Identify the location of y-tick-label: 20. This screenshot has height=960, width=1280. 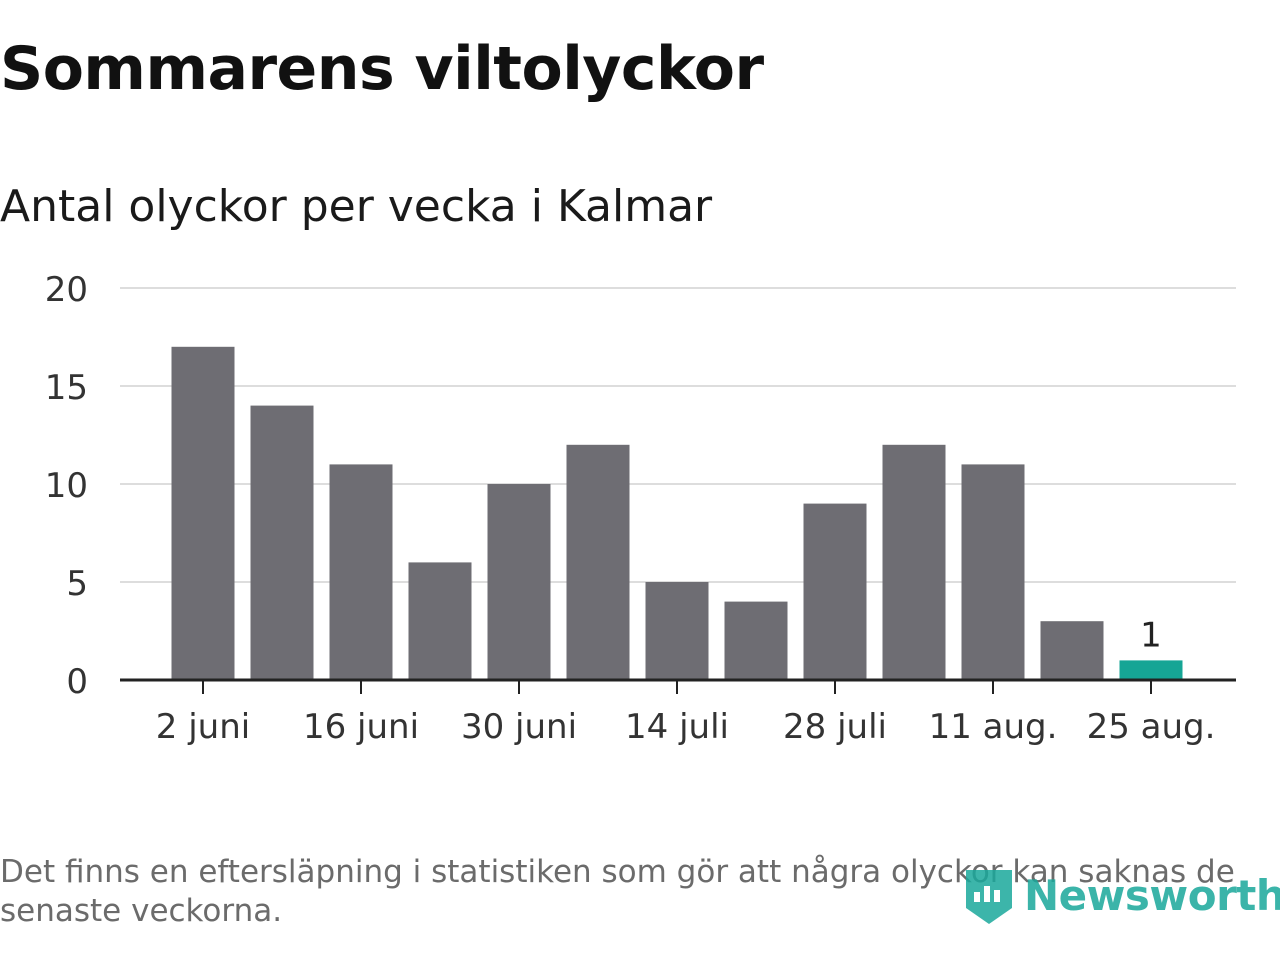
(66, 290).